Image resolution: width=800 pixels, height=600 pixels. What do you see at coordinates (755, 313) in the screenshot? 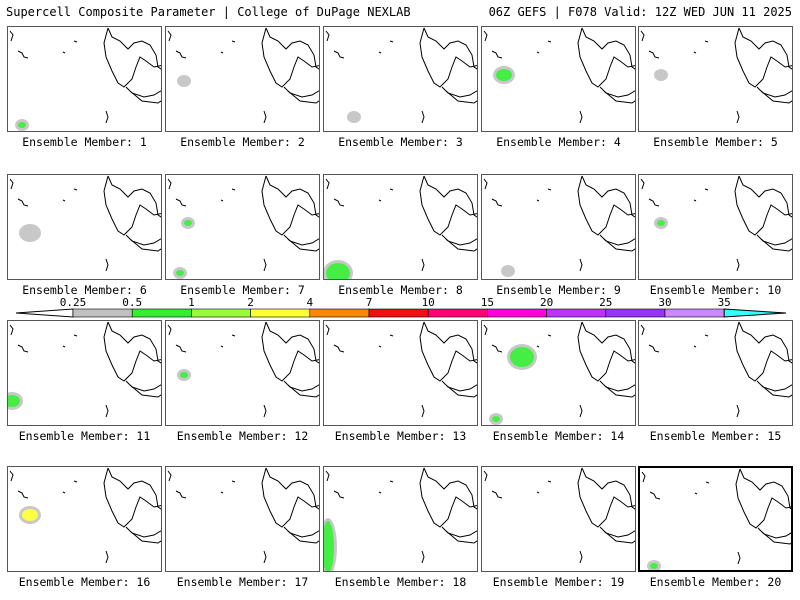
I see `colorbar-over` at bounding box center [755, 313].